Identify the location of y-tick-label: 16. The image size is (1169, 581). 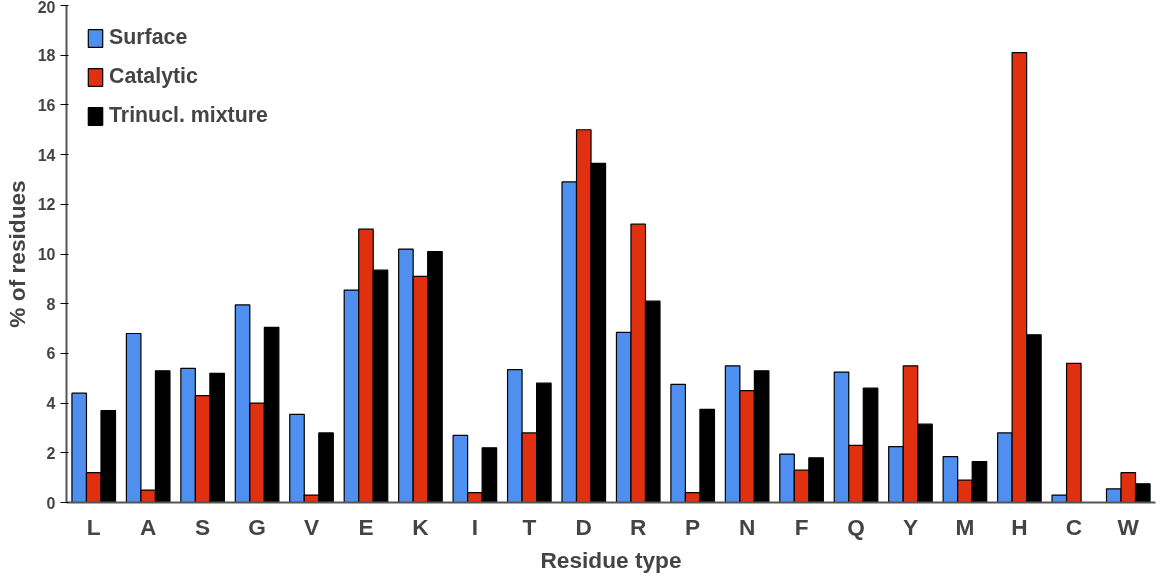
(46, 105).